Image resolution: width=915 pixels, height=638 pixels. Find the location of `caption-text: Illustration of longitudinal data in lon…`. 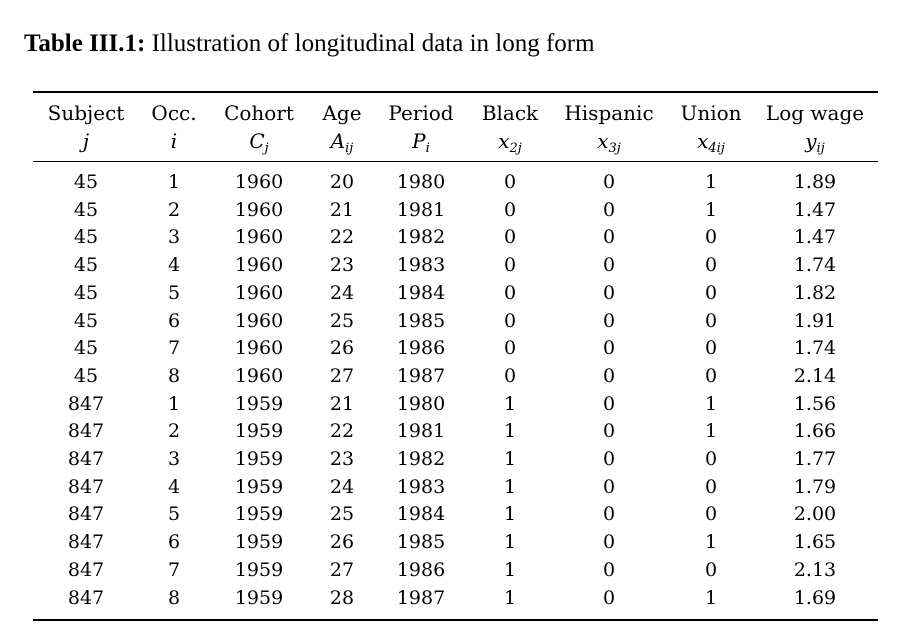

caption-text: Illustration of longitudinal data in lon… is located at coordinates (373, 43).